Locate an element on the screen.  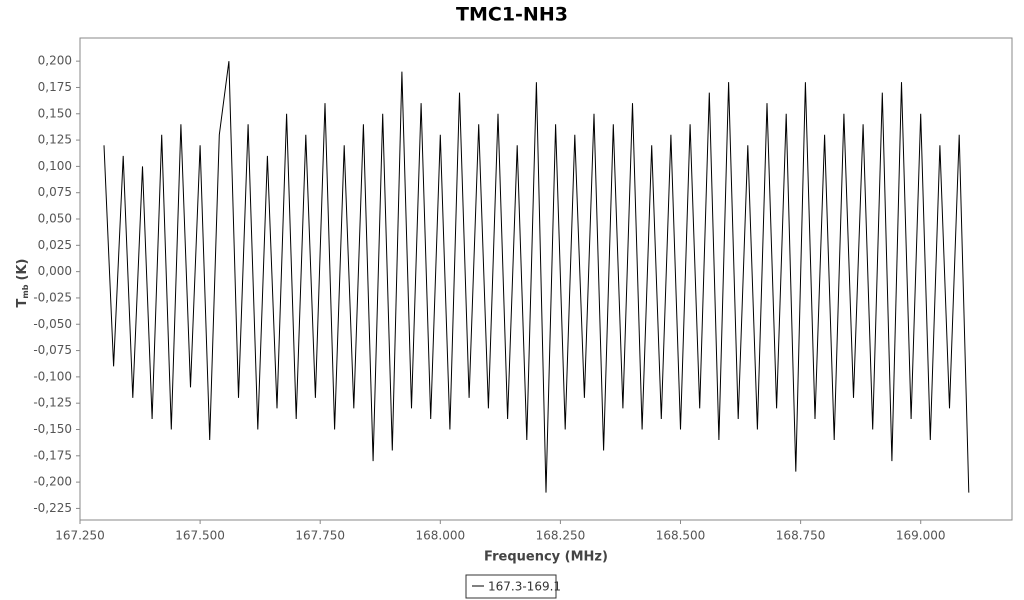
x-tick-label: 167.500 is located at coordinates (200, 536).